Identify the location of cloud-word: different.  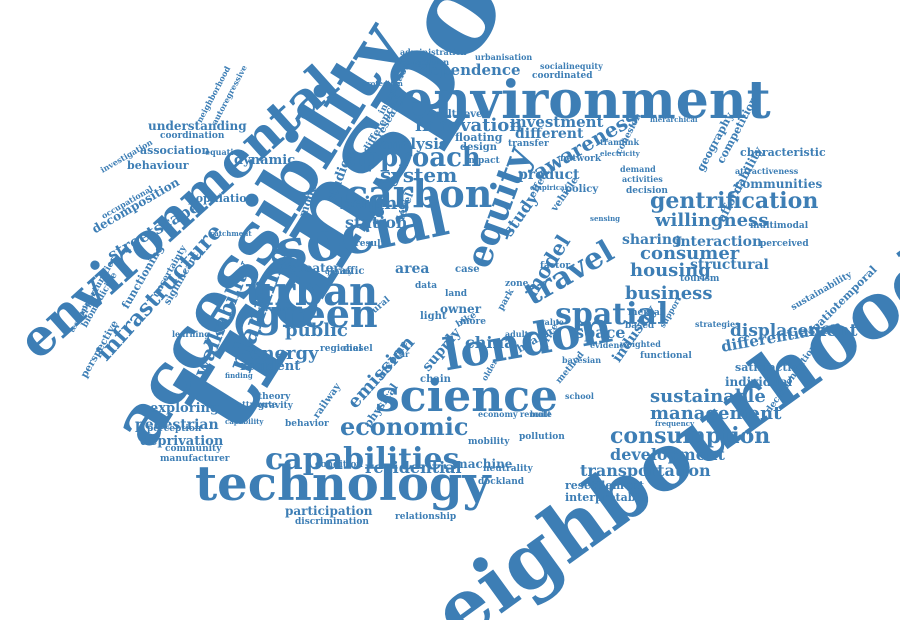
(549, 134).